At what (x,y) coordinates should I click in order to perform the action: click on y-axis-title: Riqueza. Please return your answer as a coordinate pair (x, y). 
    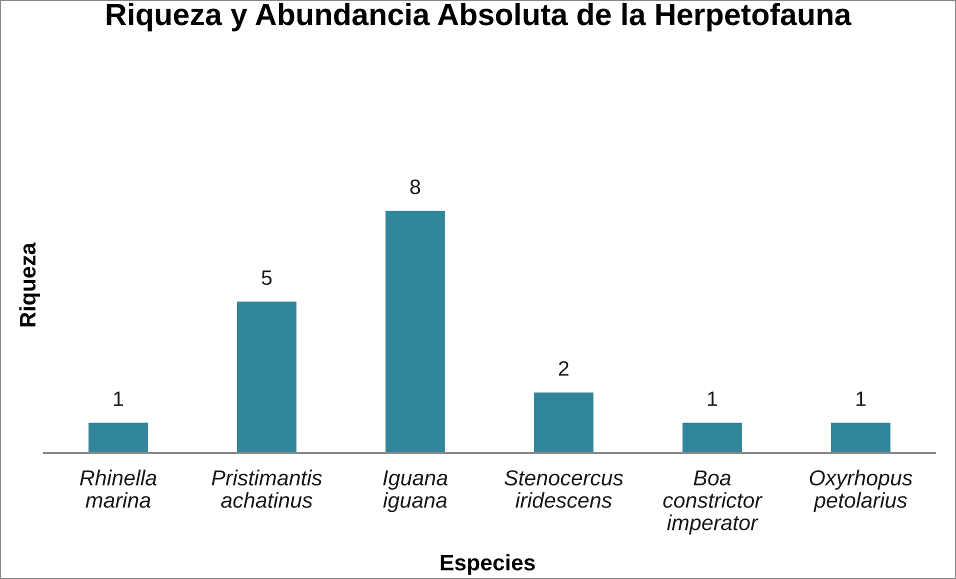
    Looking at the image, I should click on (29, 284).